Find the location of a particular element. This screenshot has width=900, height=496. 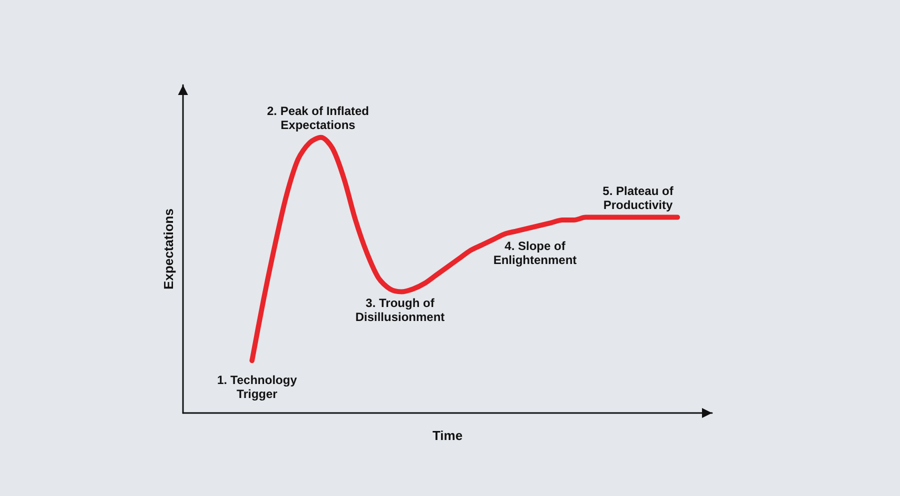

annotation: 4. Slope of Enlightenment is located at coordinates (535, 253).